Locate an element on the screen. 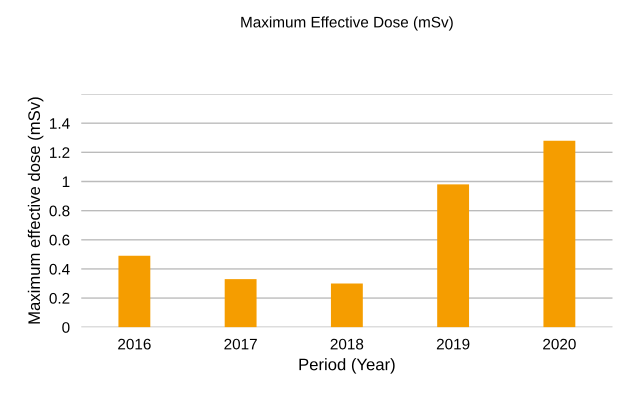  y-tick-label: 1.2 is located at coordinates (60, 152).